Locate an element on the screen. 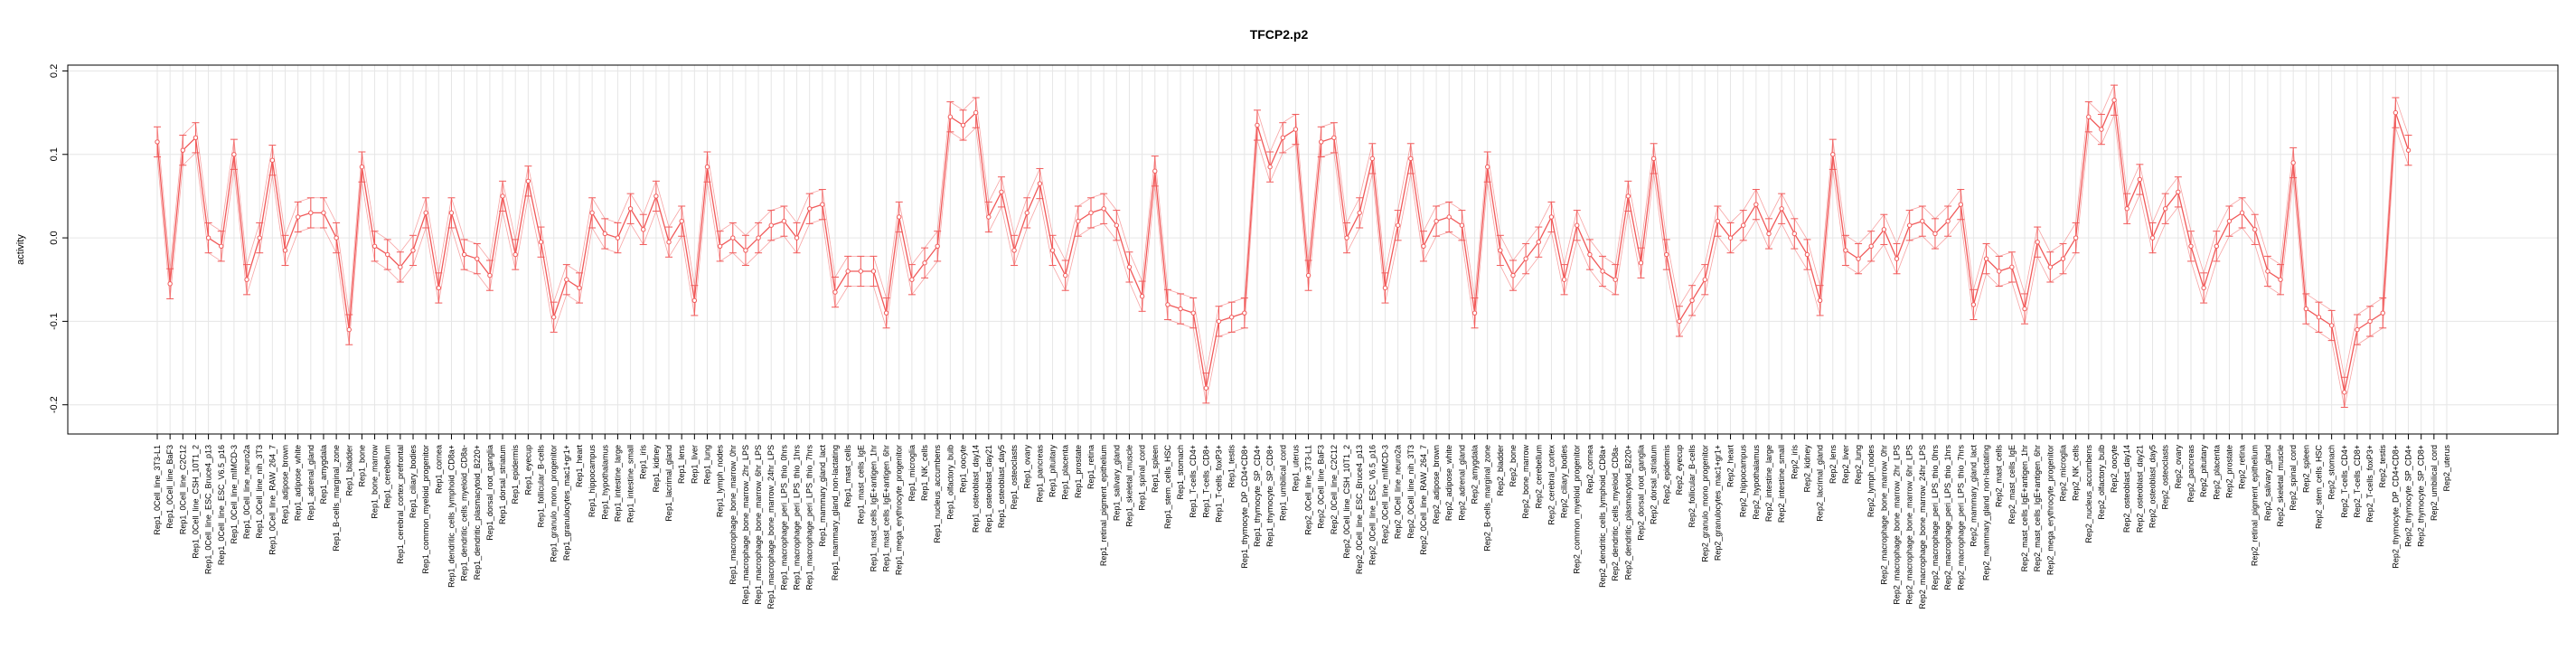 This screenshot has width=2576, height=651. y-axis-label: activity is located at coordinates (20, 249).